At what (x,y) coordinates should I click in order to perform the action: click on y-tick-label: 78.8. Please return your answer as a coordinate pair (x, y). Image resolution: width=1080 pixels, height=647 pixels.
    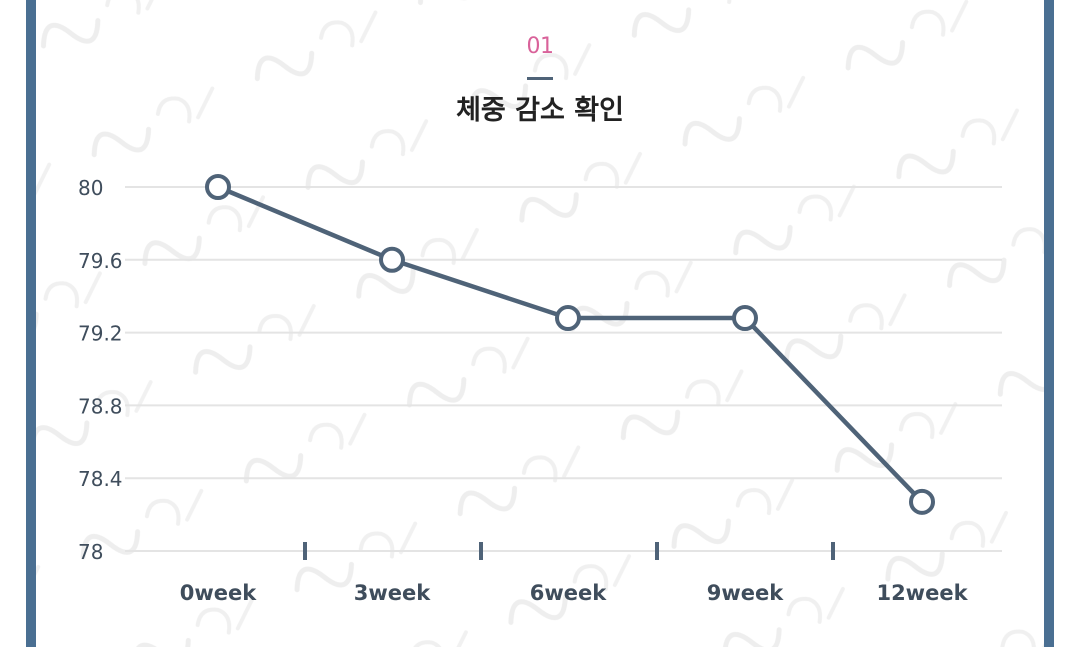
    Looking at the image, I should click on (100, 406).